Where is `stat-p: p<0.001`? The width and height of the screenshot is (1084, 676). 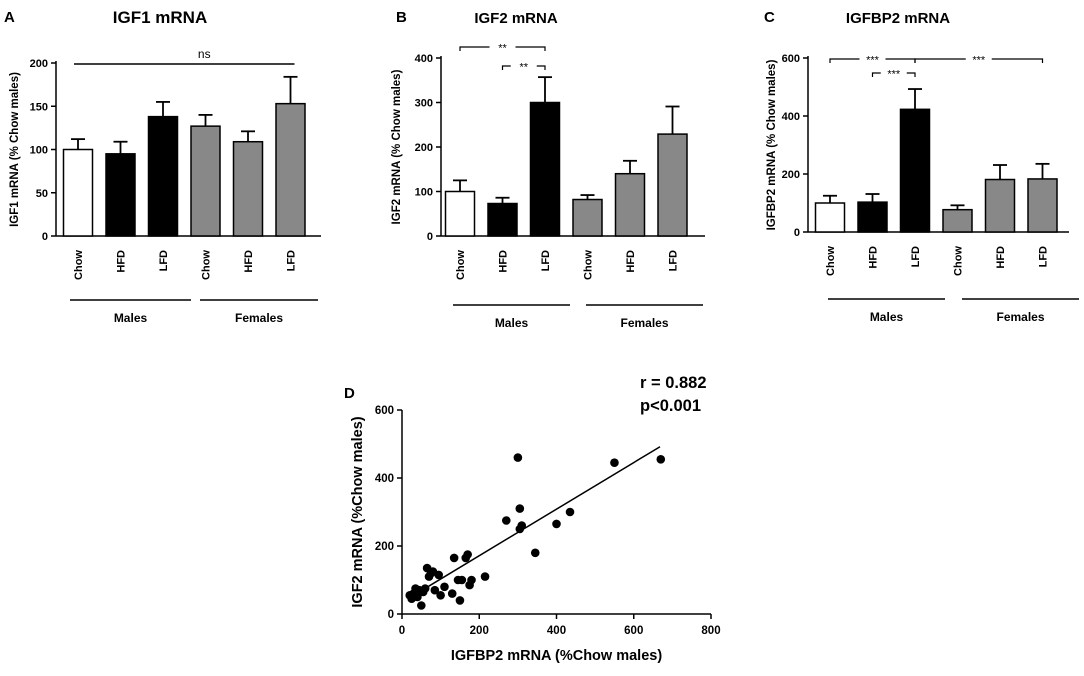
stat-p: p<0.001 is located at coordinates (670, 406).